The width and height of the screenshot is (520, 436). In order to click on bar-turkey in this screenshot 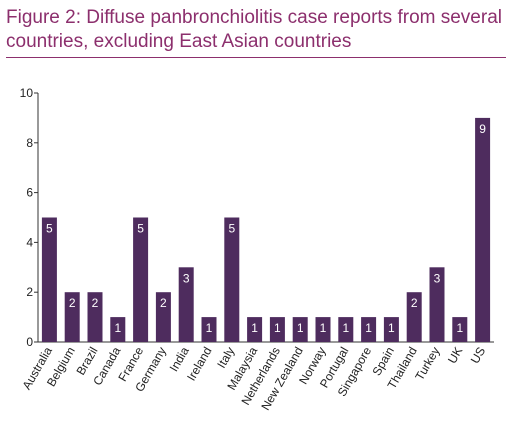, I will do `click(437, 304)`.